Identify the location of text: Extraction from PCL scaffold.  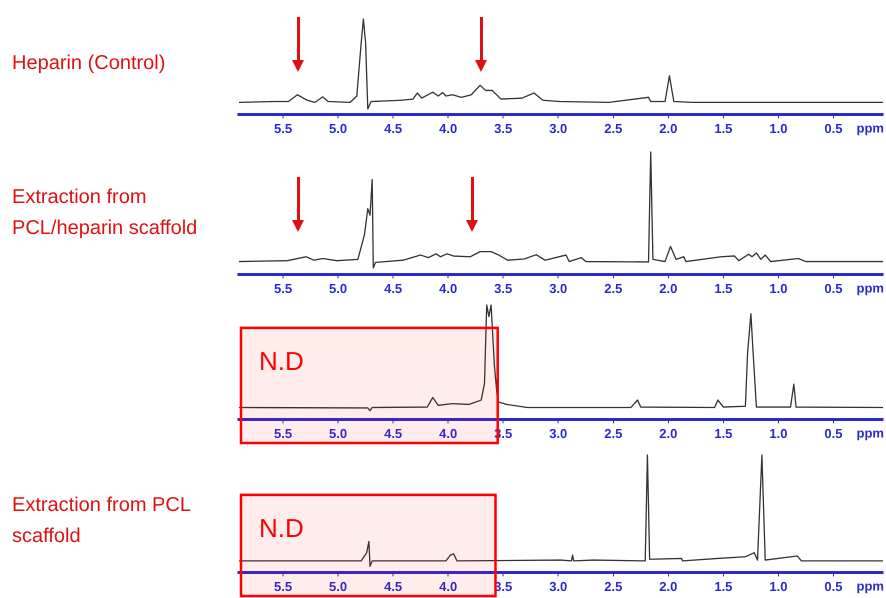
(102, 521).